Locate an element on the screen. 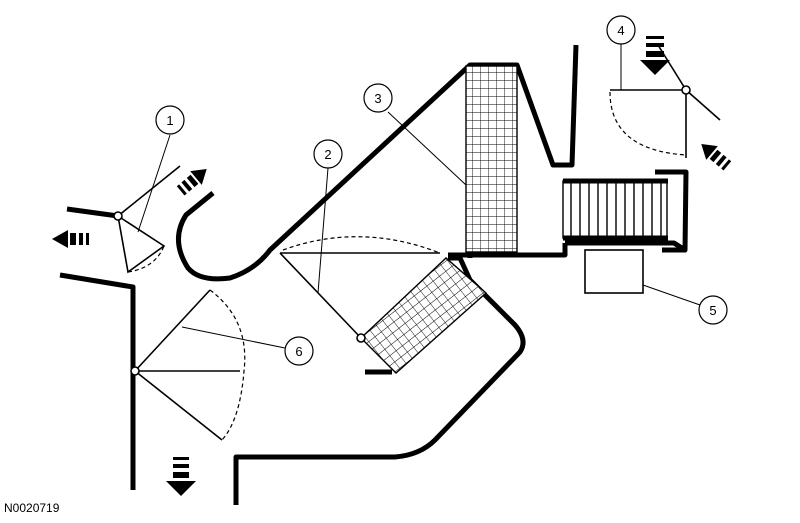 The width and height of the screenshot is (800, 523). airflow-arrow-recirc is located at coordinates (716, 157).